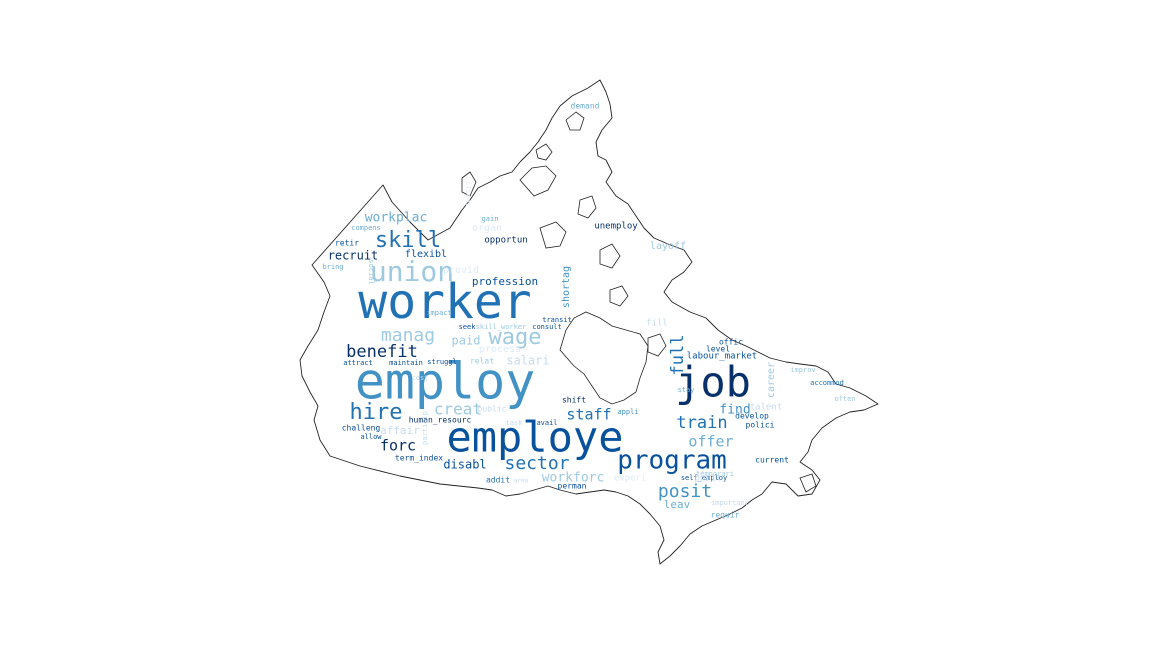 The width and height of the screenshot is (1152, 648). I want to click on word-task: task, so click(515, 423).